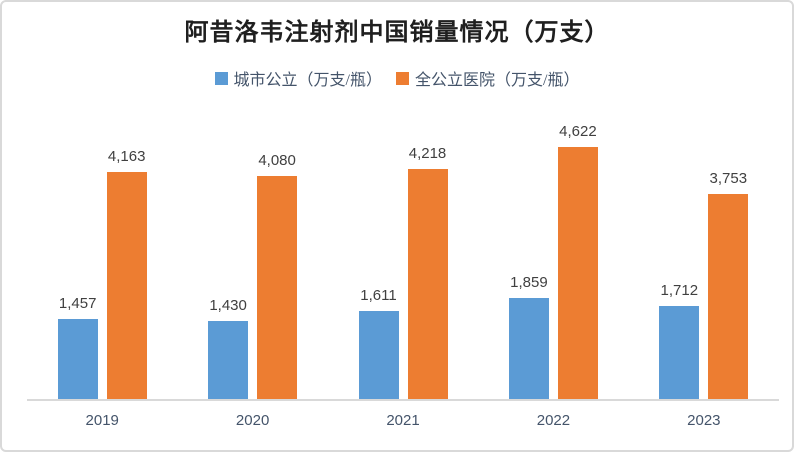 The width and height of the screenshot is (794, 452). Describe the element at coordinates (728, 179) in the screenshot. I see `bar-value-label: 3,753` at that location.